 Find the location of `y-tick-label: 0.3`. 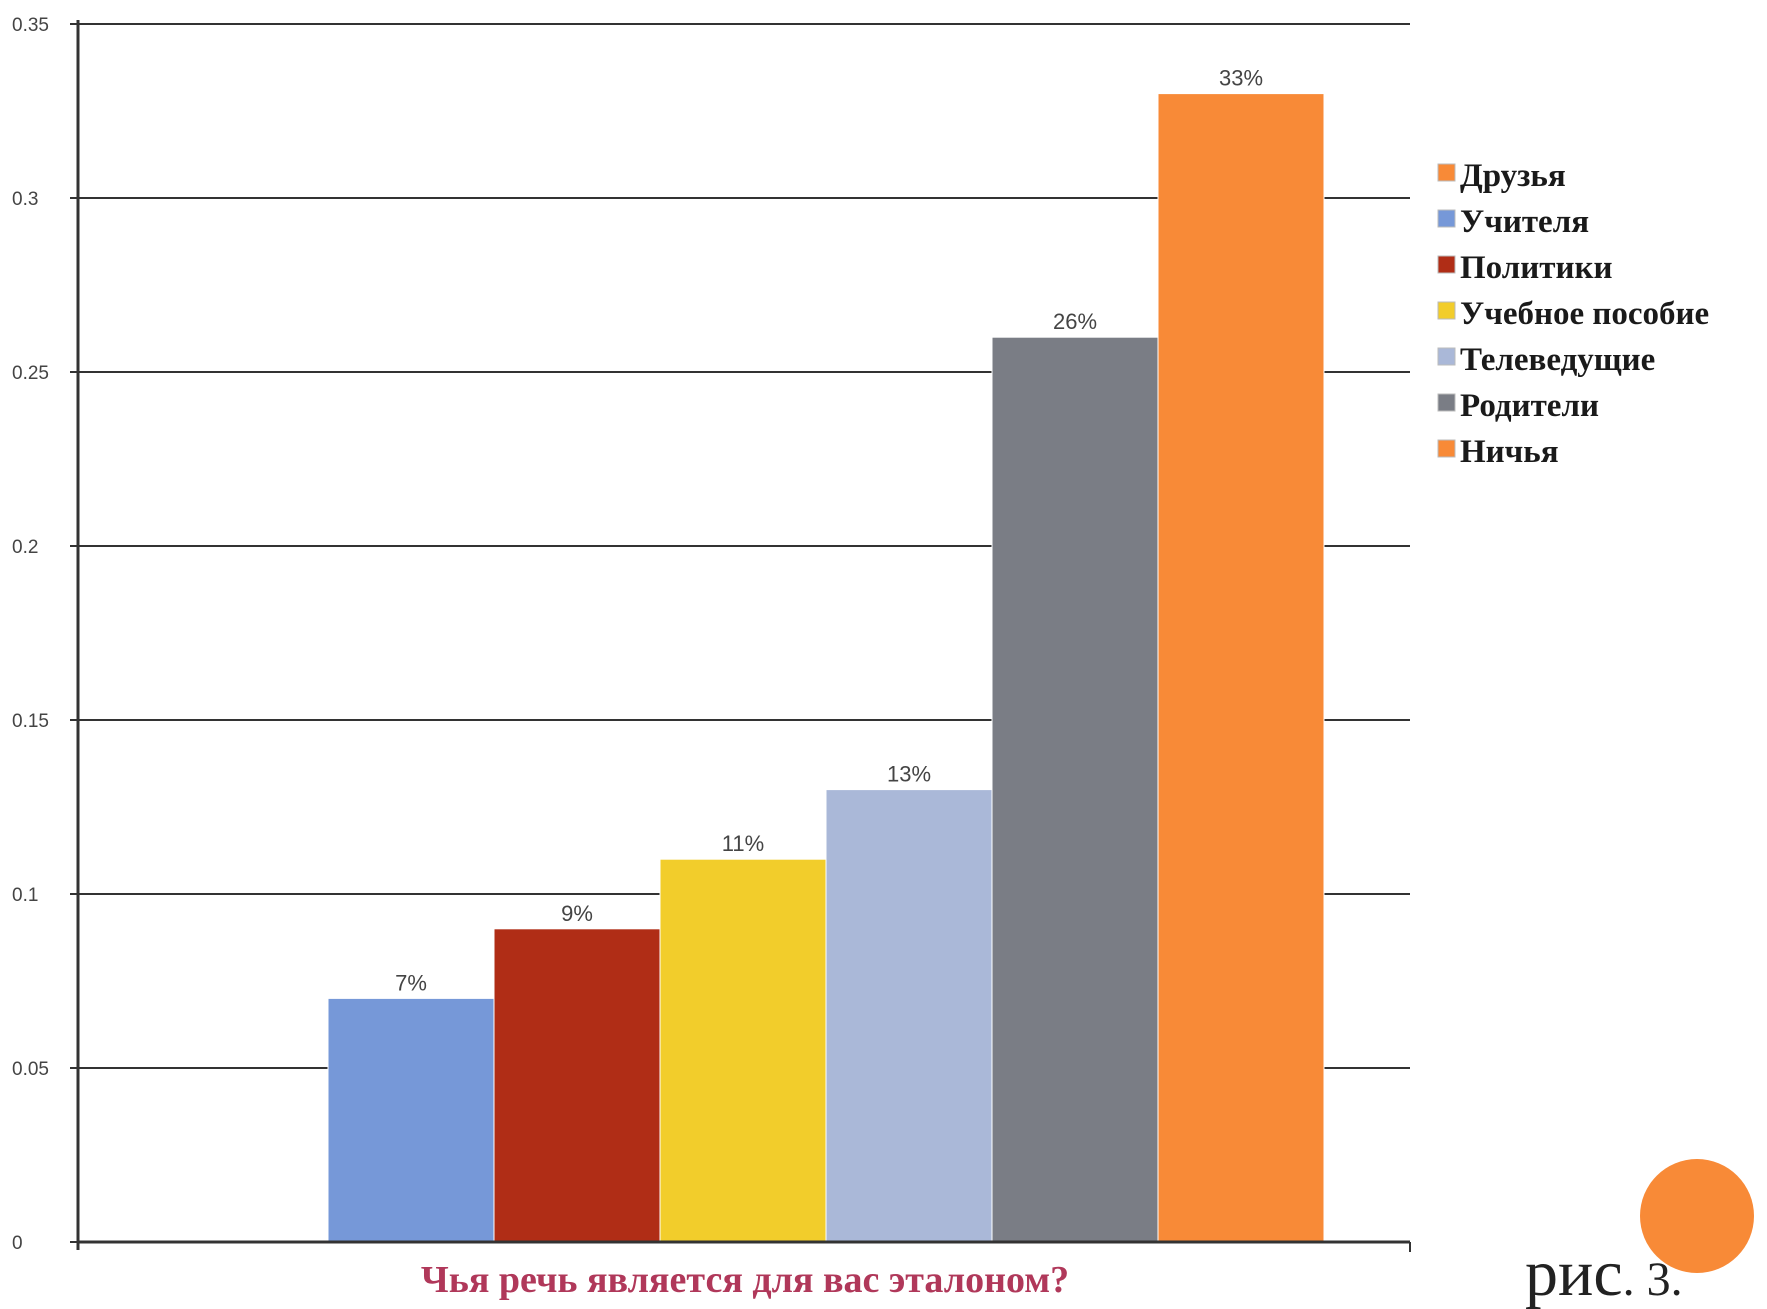

y-tick-label: 0.3 is located at coordinates (25, 199).